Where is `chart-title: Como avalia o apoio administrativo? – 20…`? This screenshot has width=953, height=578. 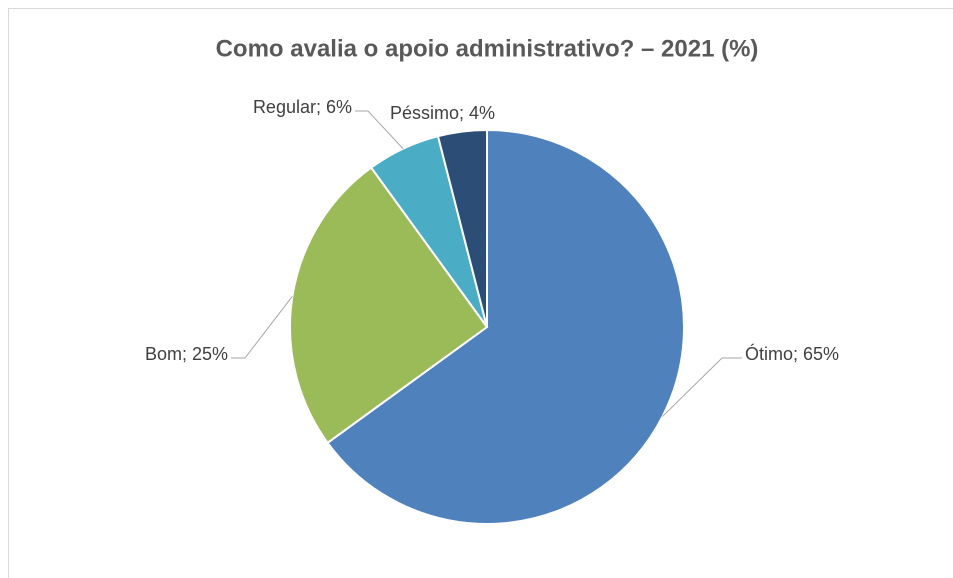 chart-title: Como avalia o apoio administrativo? – 20… is located at coordinates (487, 48).